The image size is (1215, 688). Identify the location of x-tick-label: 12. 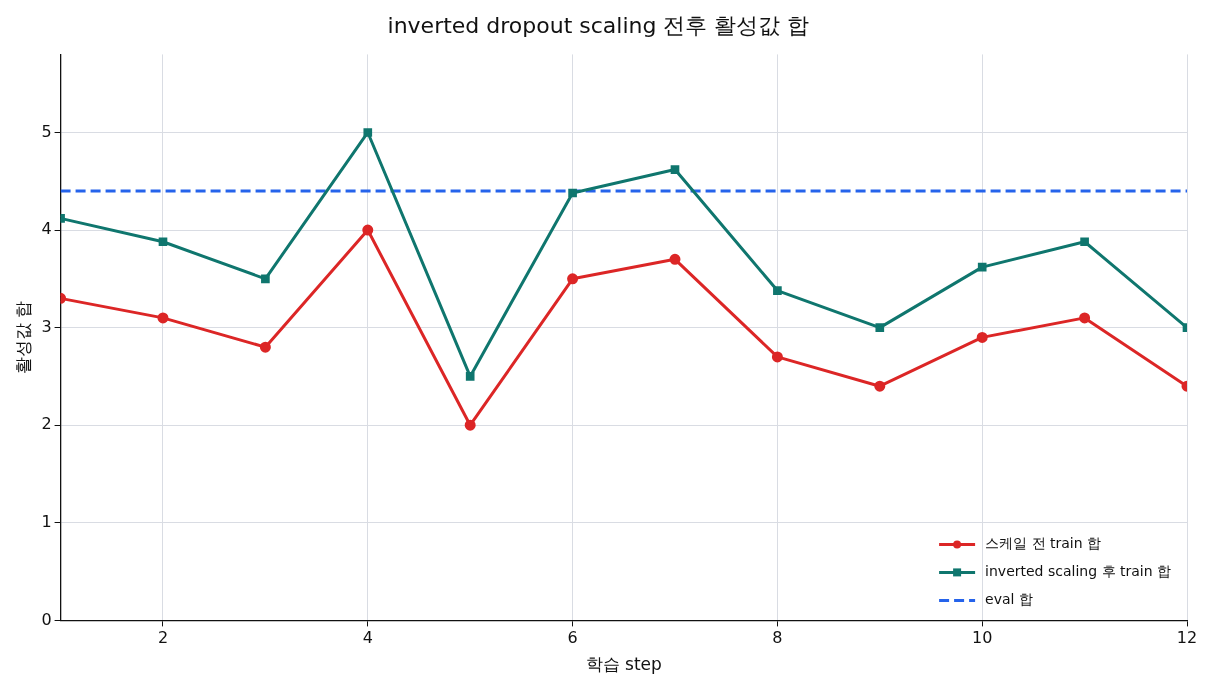
(1187, 638).